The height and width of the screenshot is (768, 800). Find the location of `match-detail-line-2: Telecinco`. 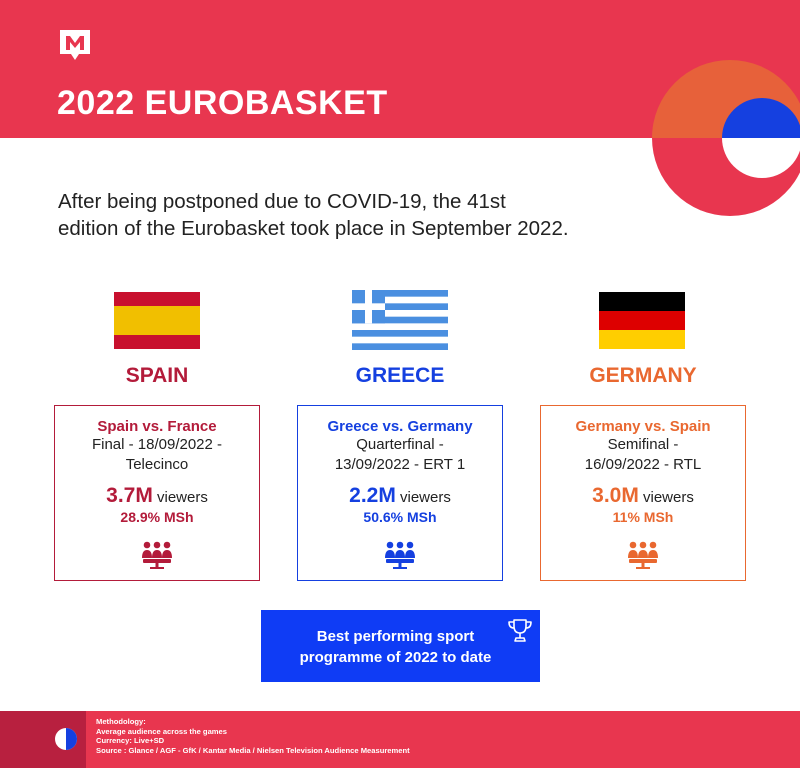

match-detail-line-2: Telecinco is located at coordinates (157, 464).